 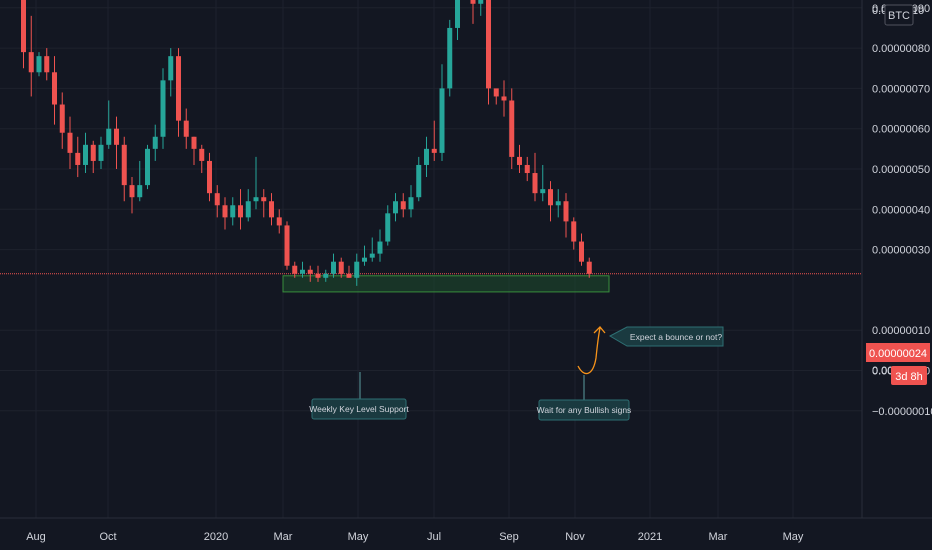 I want to click on support-zone, so click(x=446, y=284).